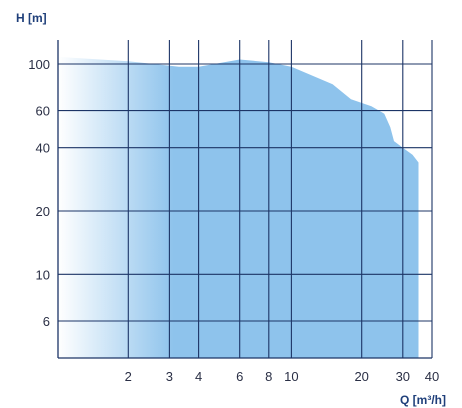 The height and width of the screenshot is (408, 462). What do you see at coordinates (282, 376) in the screenshot?
I see `x-tick-labels: 2 3 4 6 8 10 20 30 40` at bounding box center [282, 376].